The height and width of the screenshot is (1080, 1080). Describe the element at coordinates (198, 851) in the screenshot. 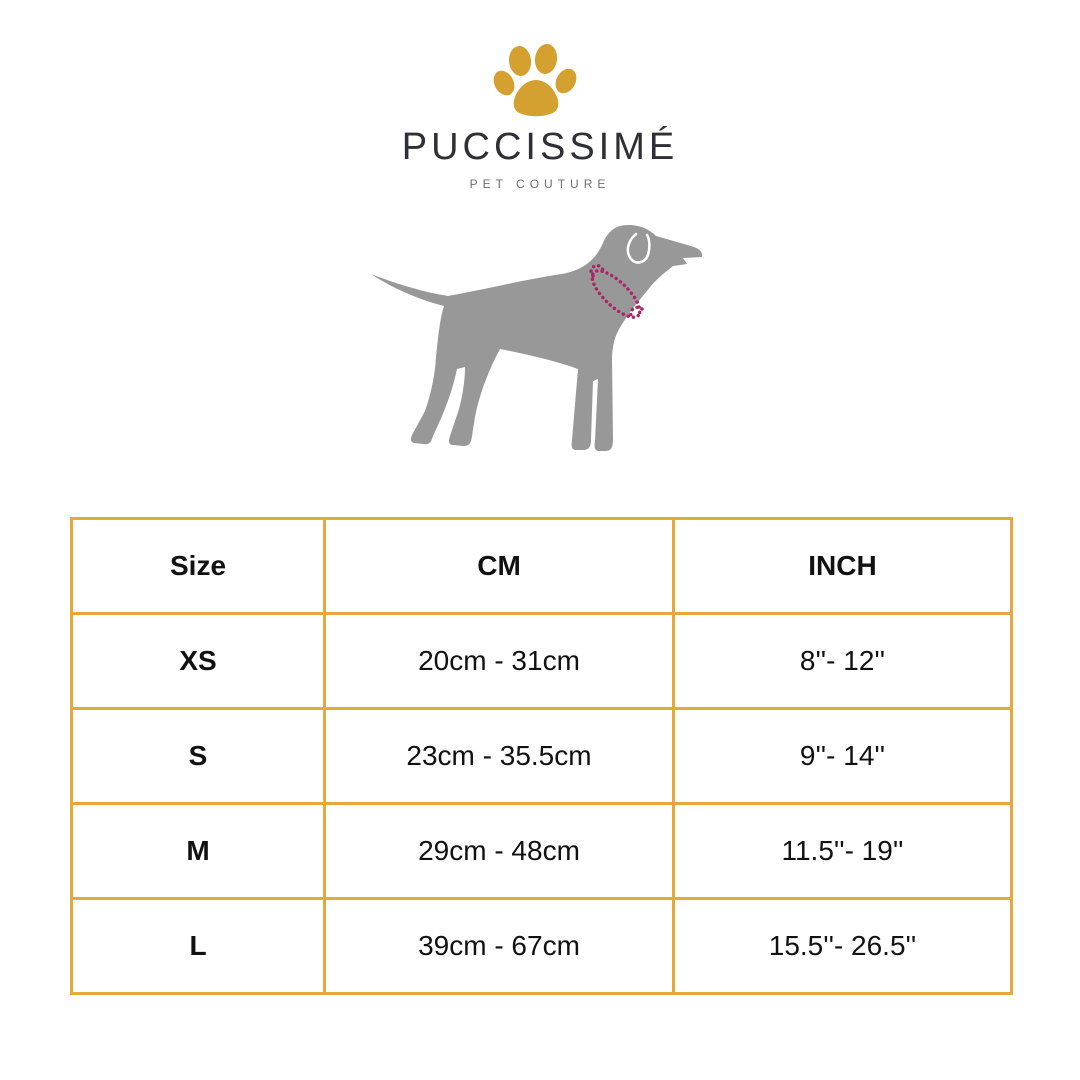

I see `size-cell: M` at that location.